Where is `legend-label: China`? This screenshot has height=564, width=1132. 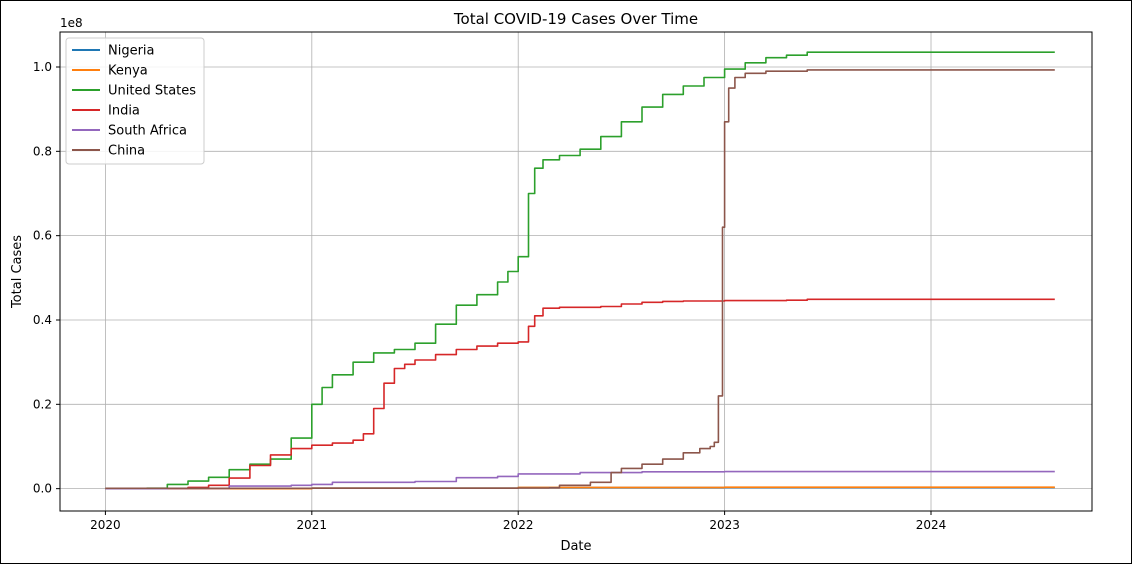
legend-label: China is located at coordinates (126, 151).